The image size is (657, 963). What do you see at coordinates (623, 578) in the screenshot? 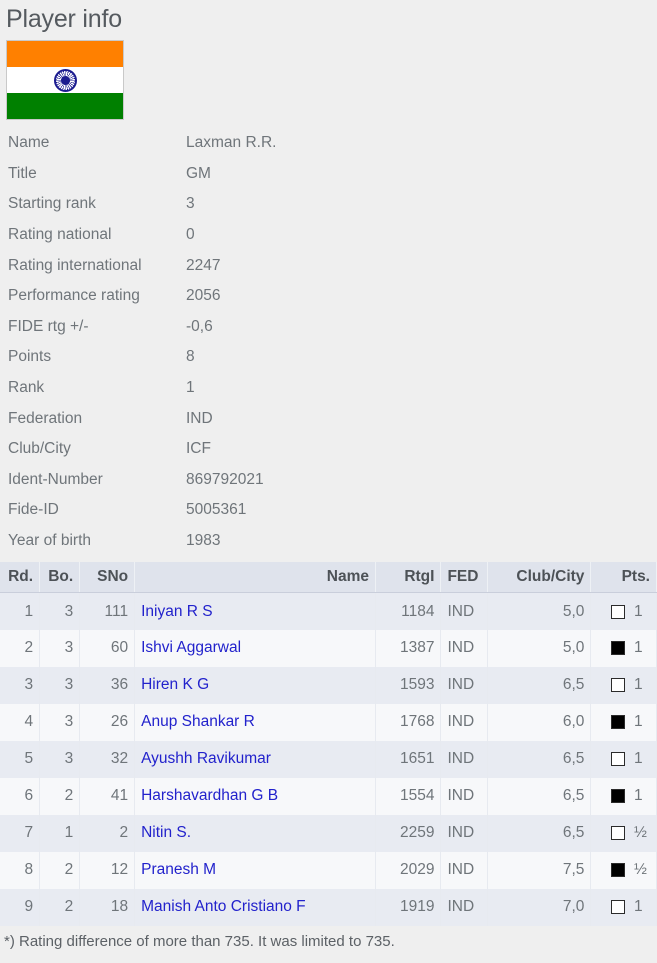
I see `header-pts: Pts.` at bounding box center [623, 578].